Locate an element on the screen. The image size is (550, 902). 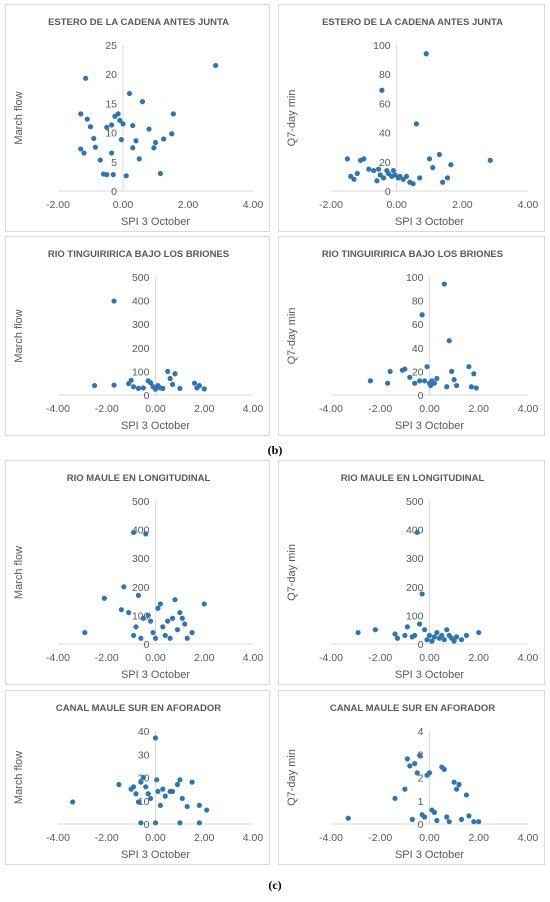
c8-x-axis-label: SPI 3 October is located at coordinates (429, 855).